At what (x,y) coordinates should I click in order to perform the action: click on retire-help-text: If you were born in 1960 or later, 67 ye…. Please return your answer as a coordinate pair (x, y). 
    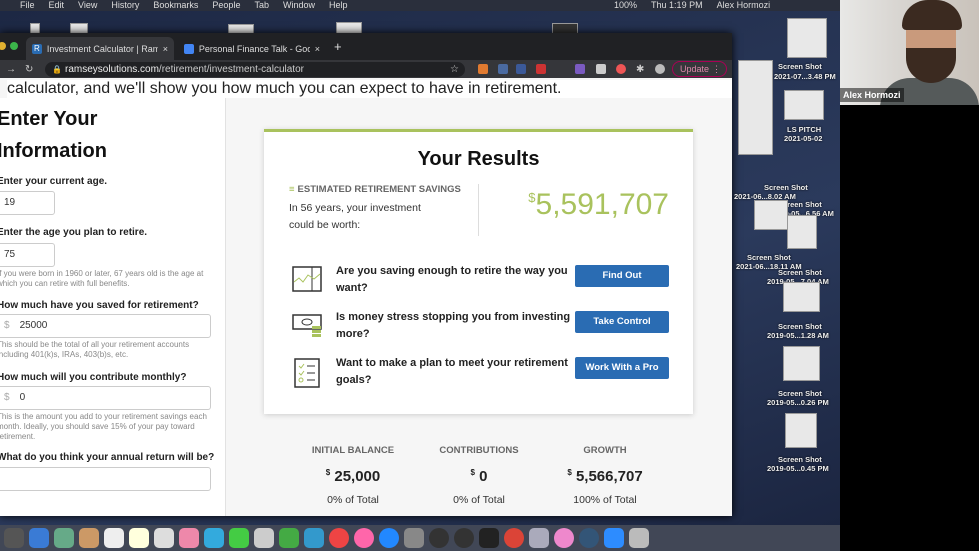
    Looking at the image, I should click on (102, 278).